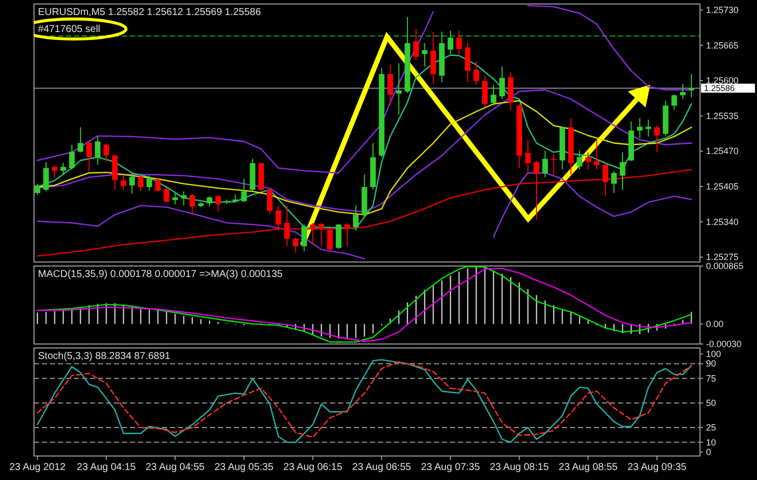 The height and width of the screenshot is (480, 757). Describe the element at coordinates (161, 274) in the screenshot. I see `chart-title: MACD(15,35,9) 0.000178 0.000017 =>MA(3) 0.000135` at that location.